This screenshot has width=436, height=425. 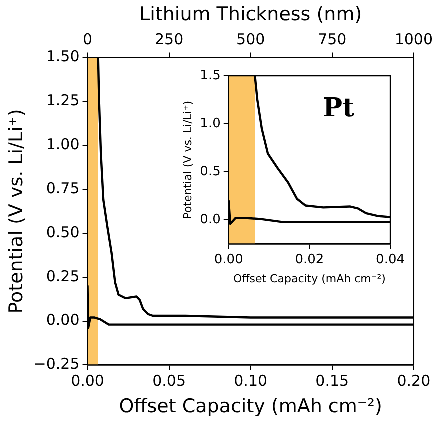 I want to click on x2-axis-title: Lithium Thickness (nm), so click(x=251, y=14).